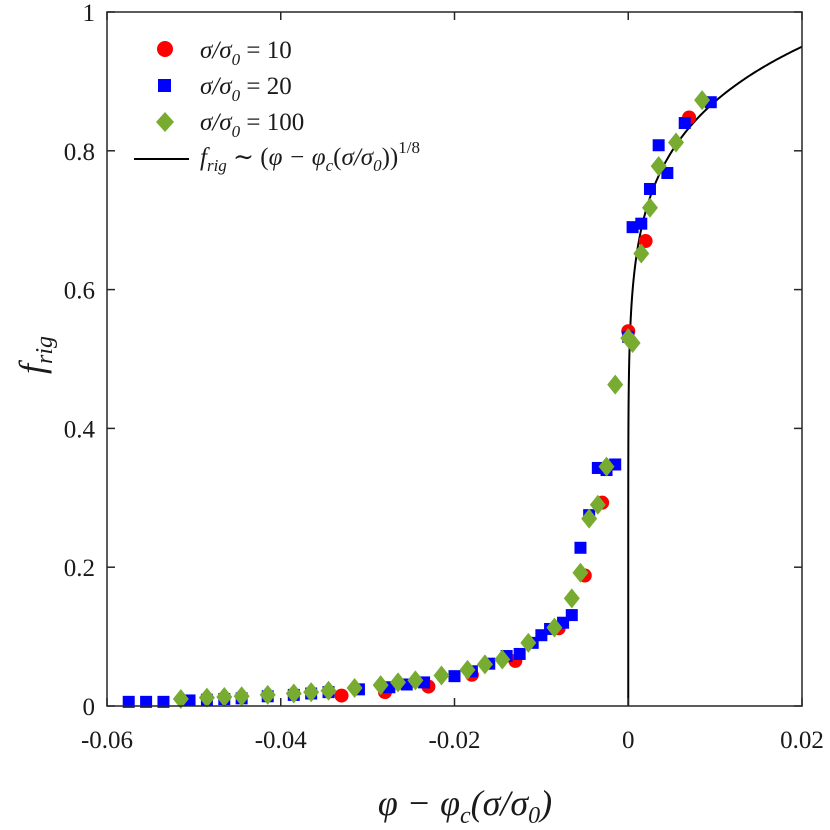 The height and width of the screenshot is (830, 830). Describe the element at coordinates (628, 740) in the screenshot. I see `x-tick-label: 0` at that location.